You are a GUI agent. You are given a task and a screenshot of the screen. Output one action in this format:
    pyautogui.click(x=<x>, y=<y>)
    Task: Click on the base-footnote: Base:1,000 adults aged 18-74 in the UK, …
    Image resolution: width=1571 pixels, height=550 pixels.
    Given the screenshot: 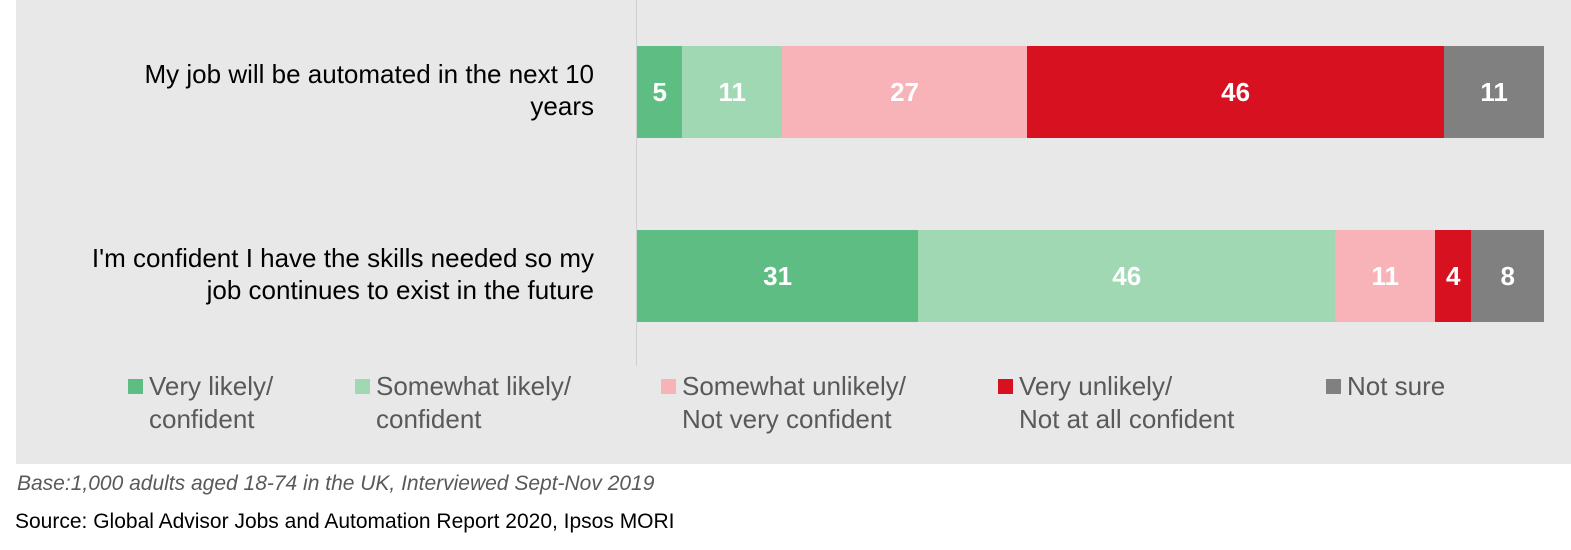 What is the action you would take?
    pyautogui.click(x=336, y=483)
    